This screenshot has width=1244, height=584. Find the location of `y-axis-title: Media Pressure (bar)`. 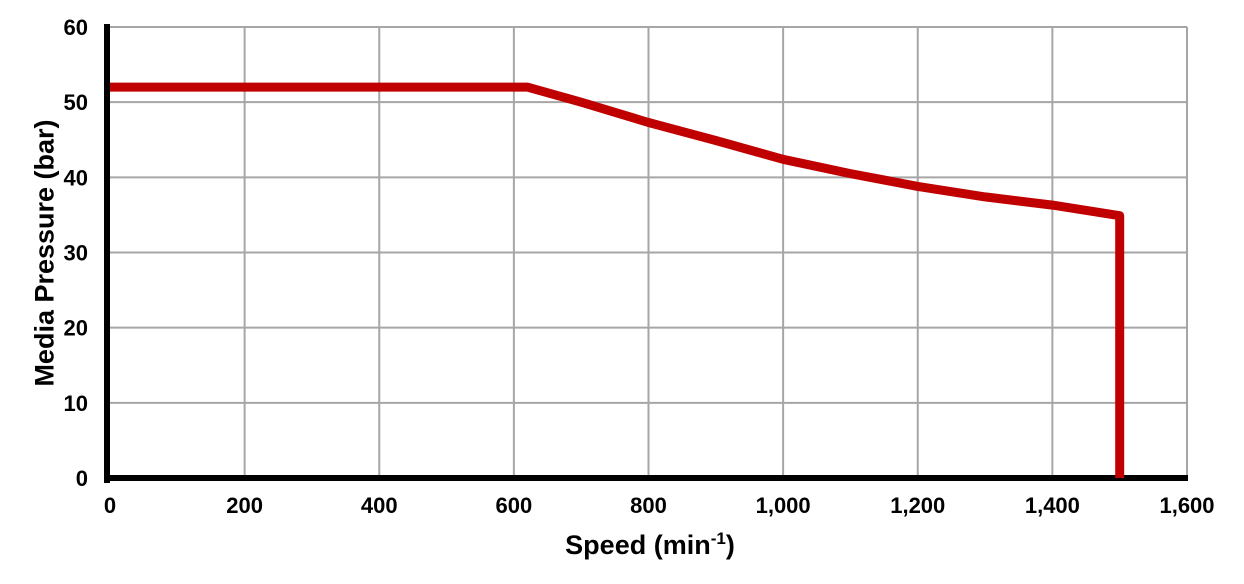

y-axis-title: Media Pressure (bar) is located at coordinates (44, 253).